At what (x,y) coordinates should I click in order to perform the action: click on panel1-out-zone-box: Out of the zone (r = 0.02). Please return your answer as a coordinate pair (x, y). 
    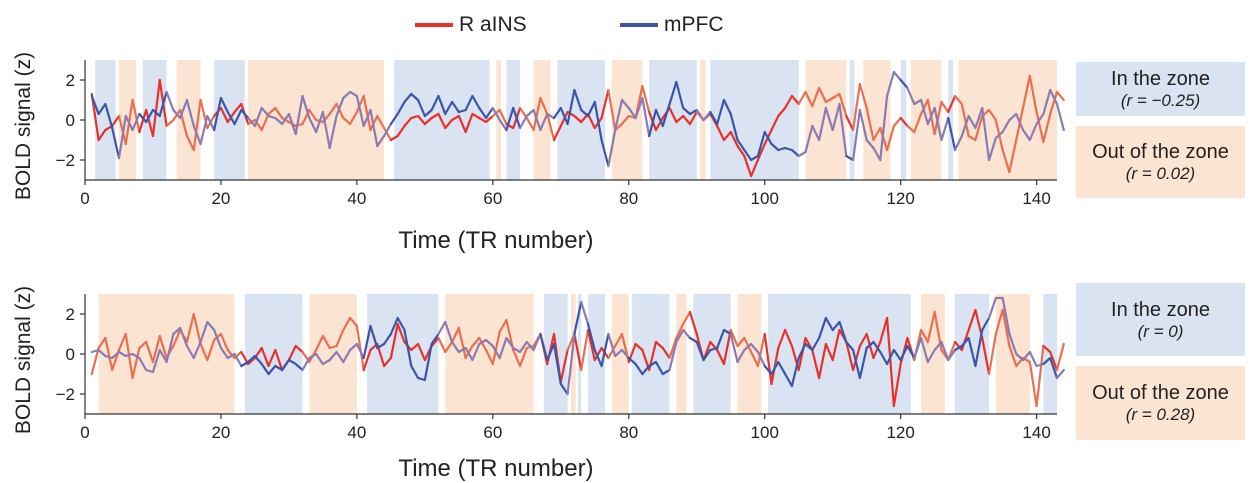
    Looking at the image, I should click on (1160, 162).